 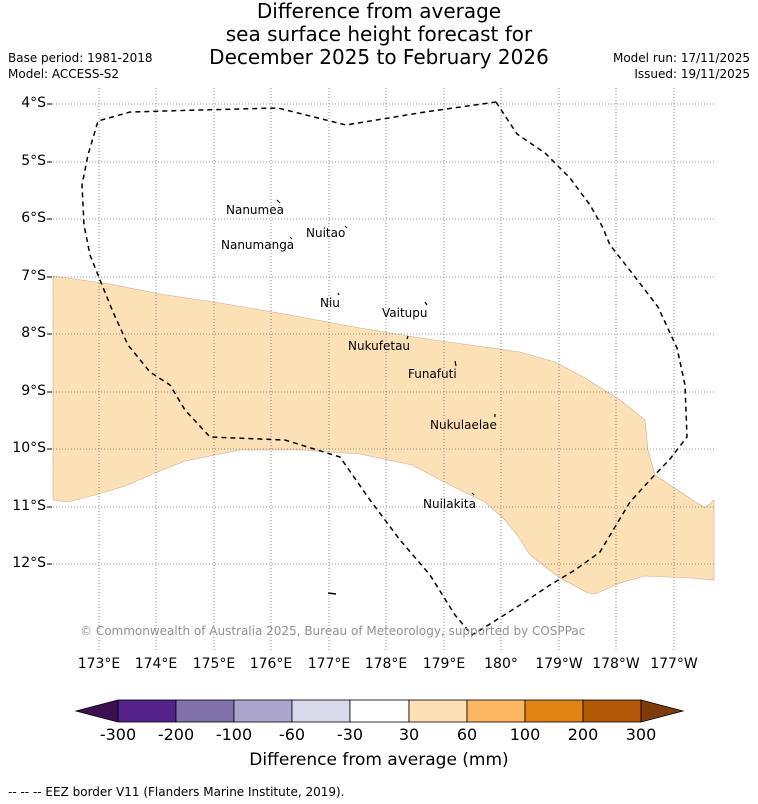 What do you see at coordinates (176, 734) in the screenshot?
I see `colorbar-tick-m200: -200` at bounding box center [176, 734].